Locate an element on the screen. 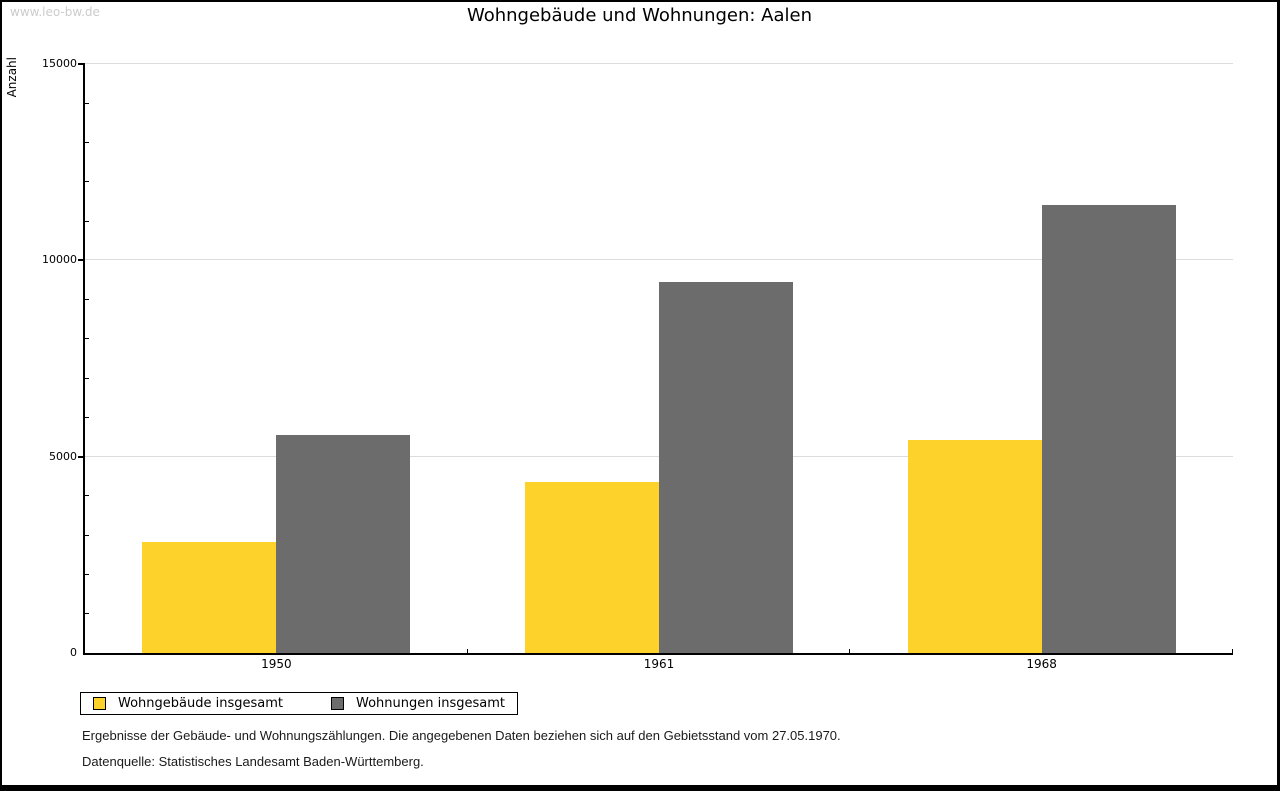 Image resolution: width=1280 pixels, height=791 pixels. x-axis-labels: 1950 1961 1968 is located at coordinates (659, 664).